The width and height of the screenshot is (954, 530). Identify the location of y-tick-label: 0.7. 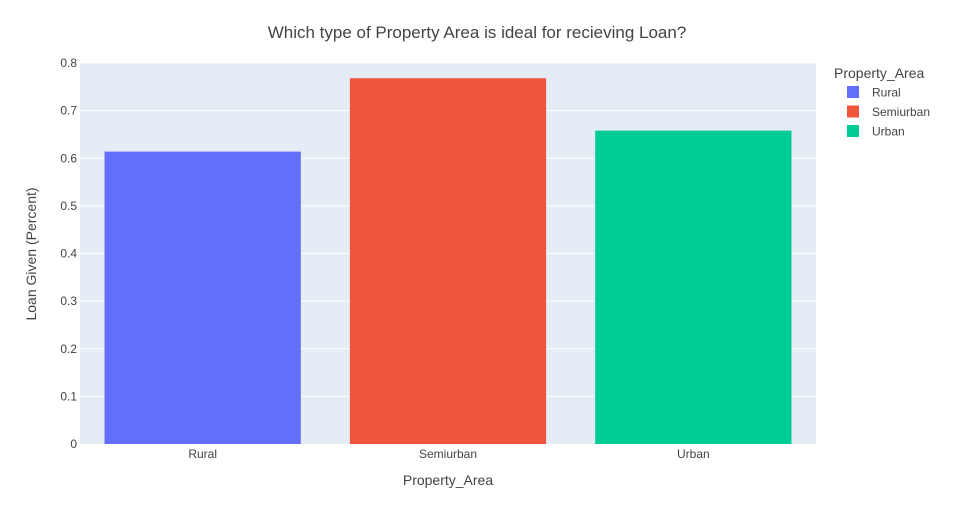
(68, 111).